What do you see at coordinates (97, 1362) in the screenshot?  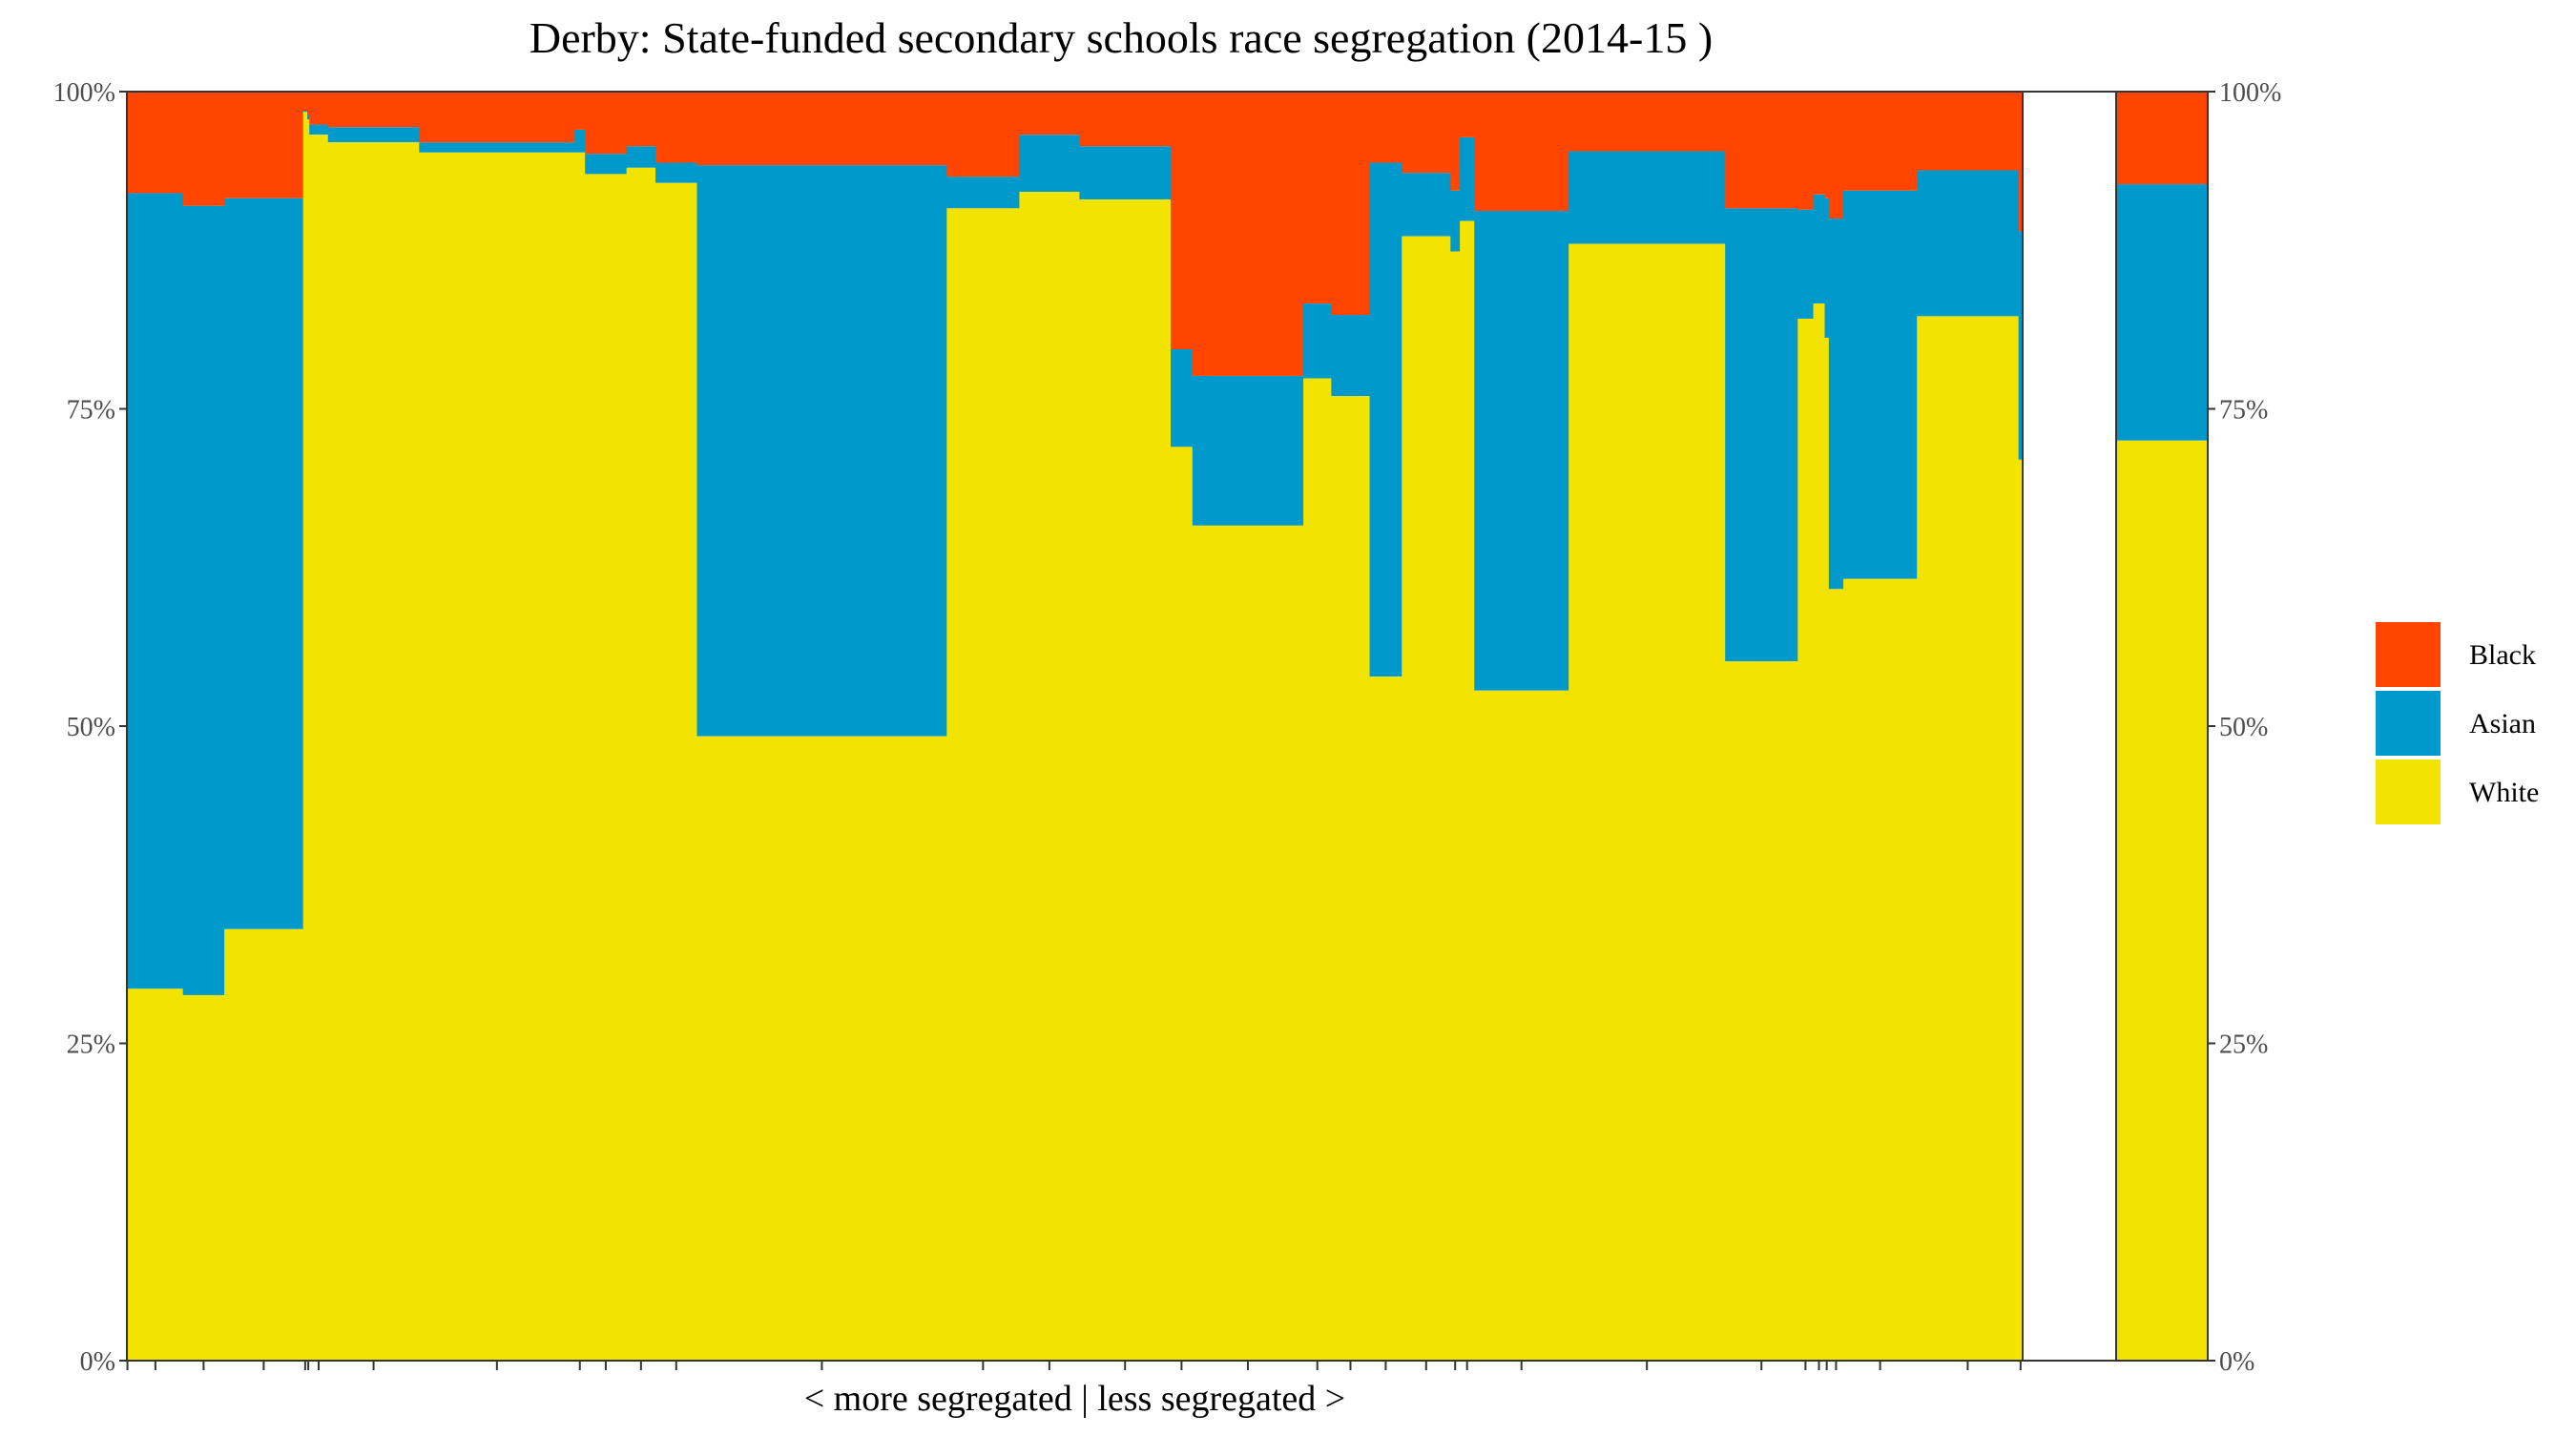 I see `y-tick-label-left: 0%` at bounding box center [97, 1362].